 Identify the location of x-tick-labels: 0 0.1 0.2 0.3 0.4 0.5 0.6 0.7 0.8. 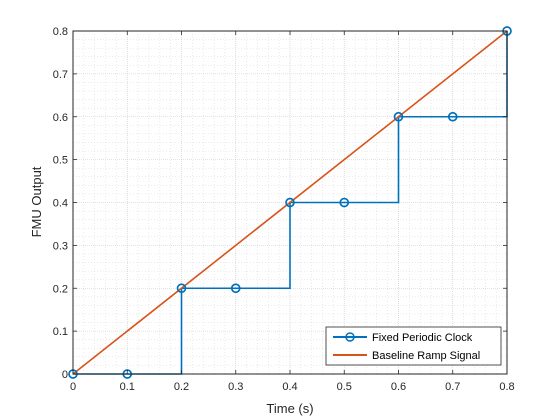
(292, 387).